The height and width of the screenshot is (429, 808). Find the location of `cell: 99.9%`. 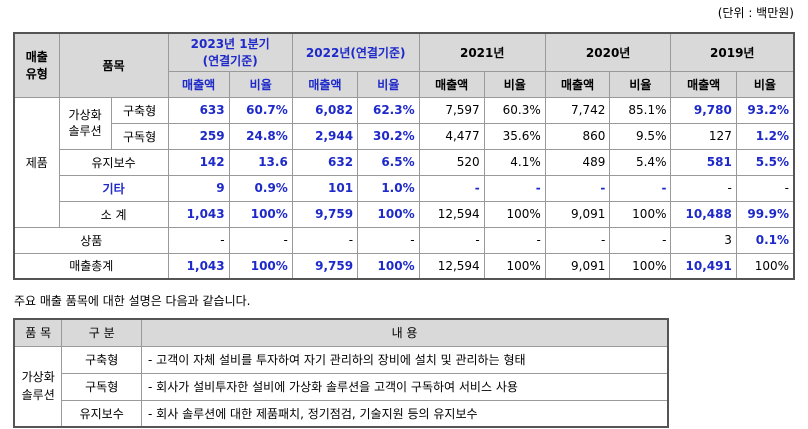

cell: 99.9% is located at coordinates (765, 214).